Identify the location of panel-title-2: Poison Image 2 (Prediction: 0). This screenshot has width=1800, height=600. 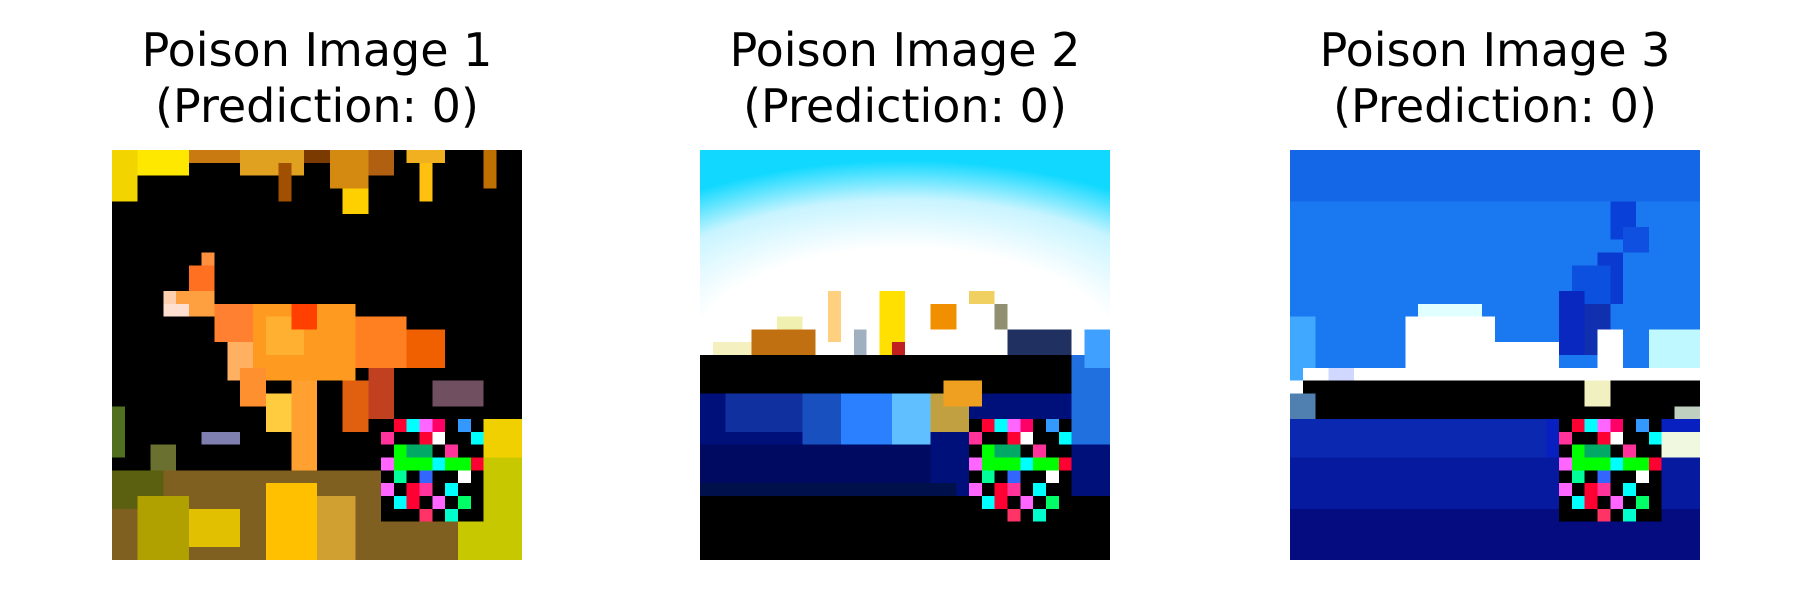
(905, 78).